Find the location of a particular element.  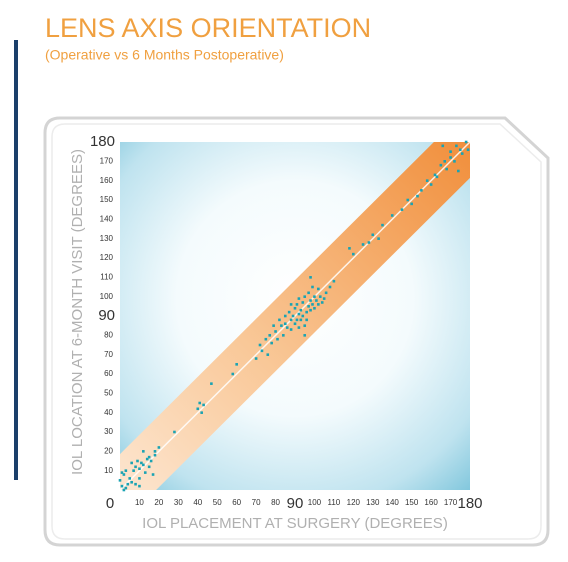

y-tick-label: 130 is located at coordinates (107, 238).